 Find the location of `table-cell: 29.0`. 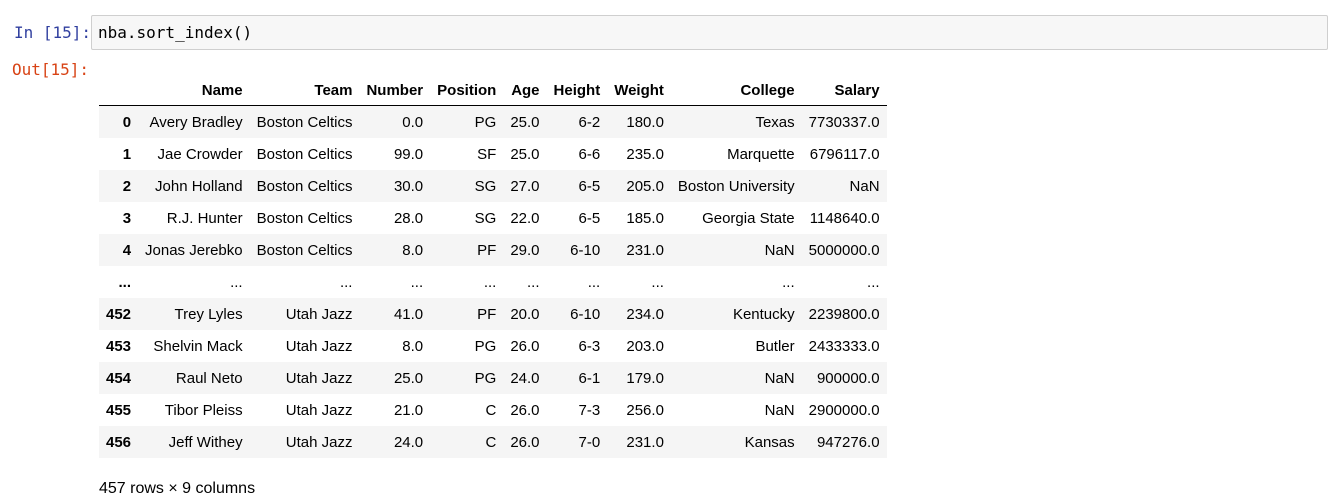

table-cell: 29.0 is located at coordinates (525, 250).